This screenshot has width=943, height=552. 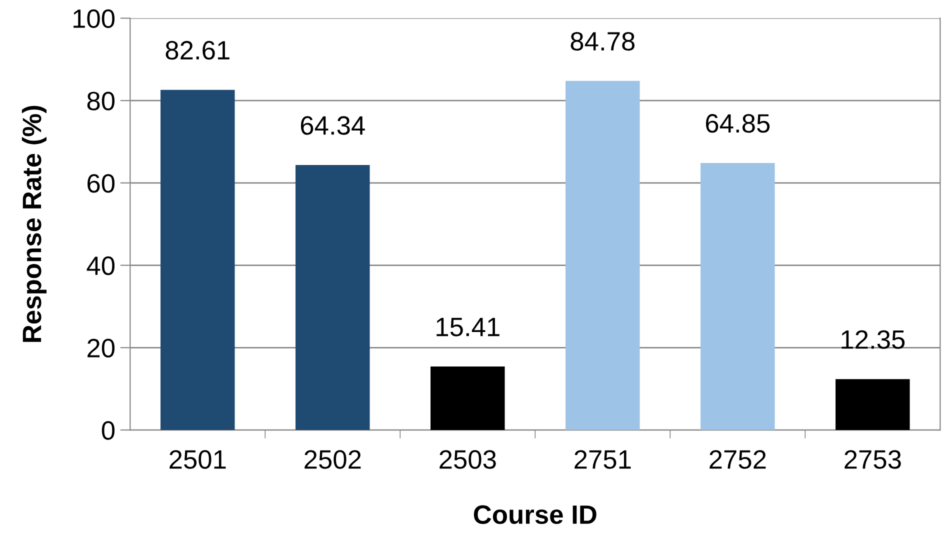 What do you see at coordinates (872, 459) in the screenshot?
I see `x-tick-label: 2753` at bounding box center [872, 459].